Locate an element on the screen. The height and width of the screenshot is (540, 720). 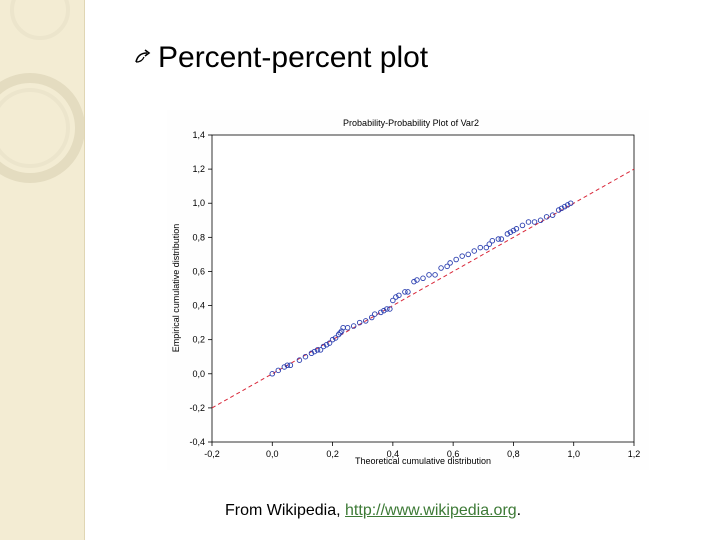
deco-ring-small is located at coordinates (40, 20).